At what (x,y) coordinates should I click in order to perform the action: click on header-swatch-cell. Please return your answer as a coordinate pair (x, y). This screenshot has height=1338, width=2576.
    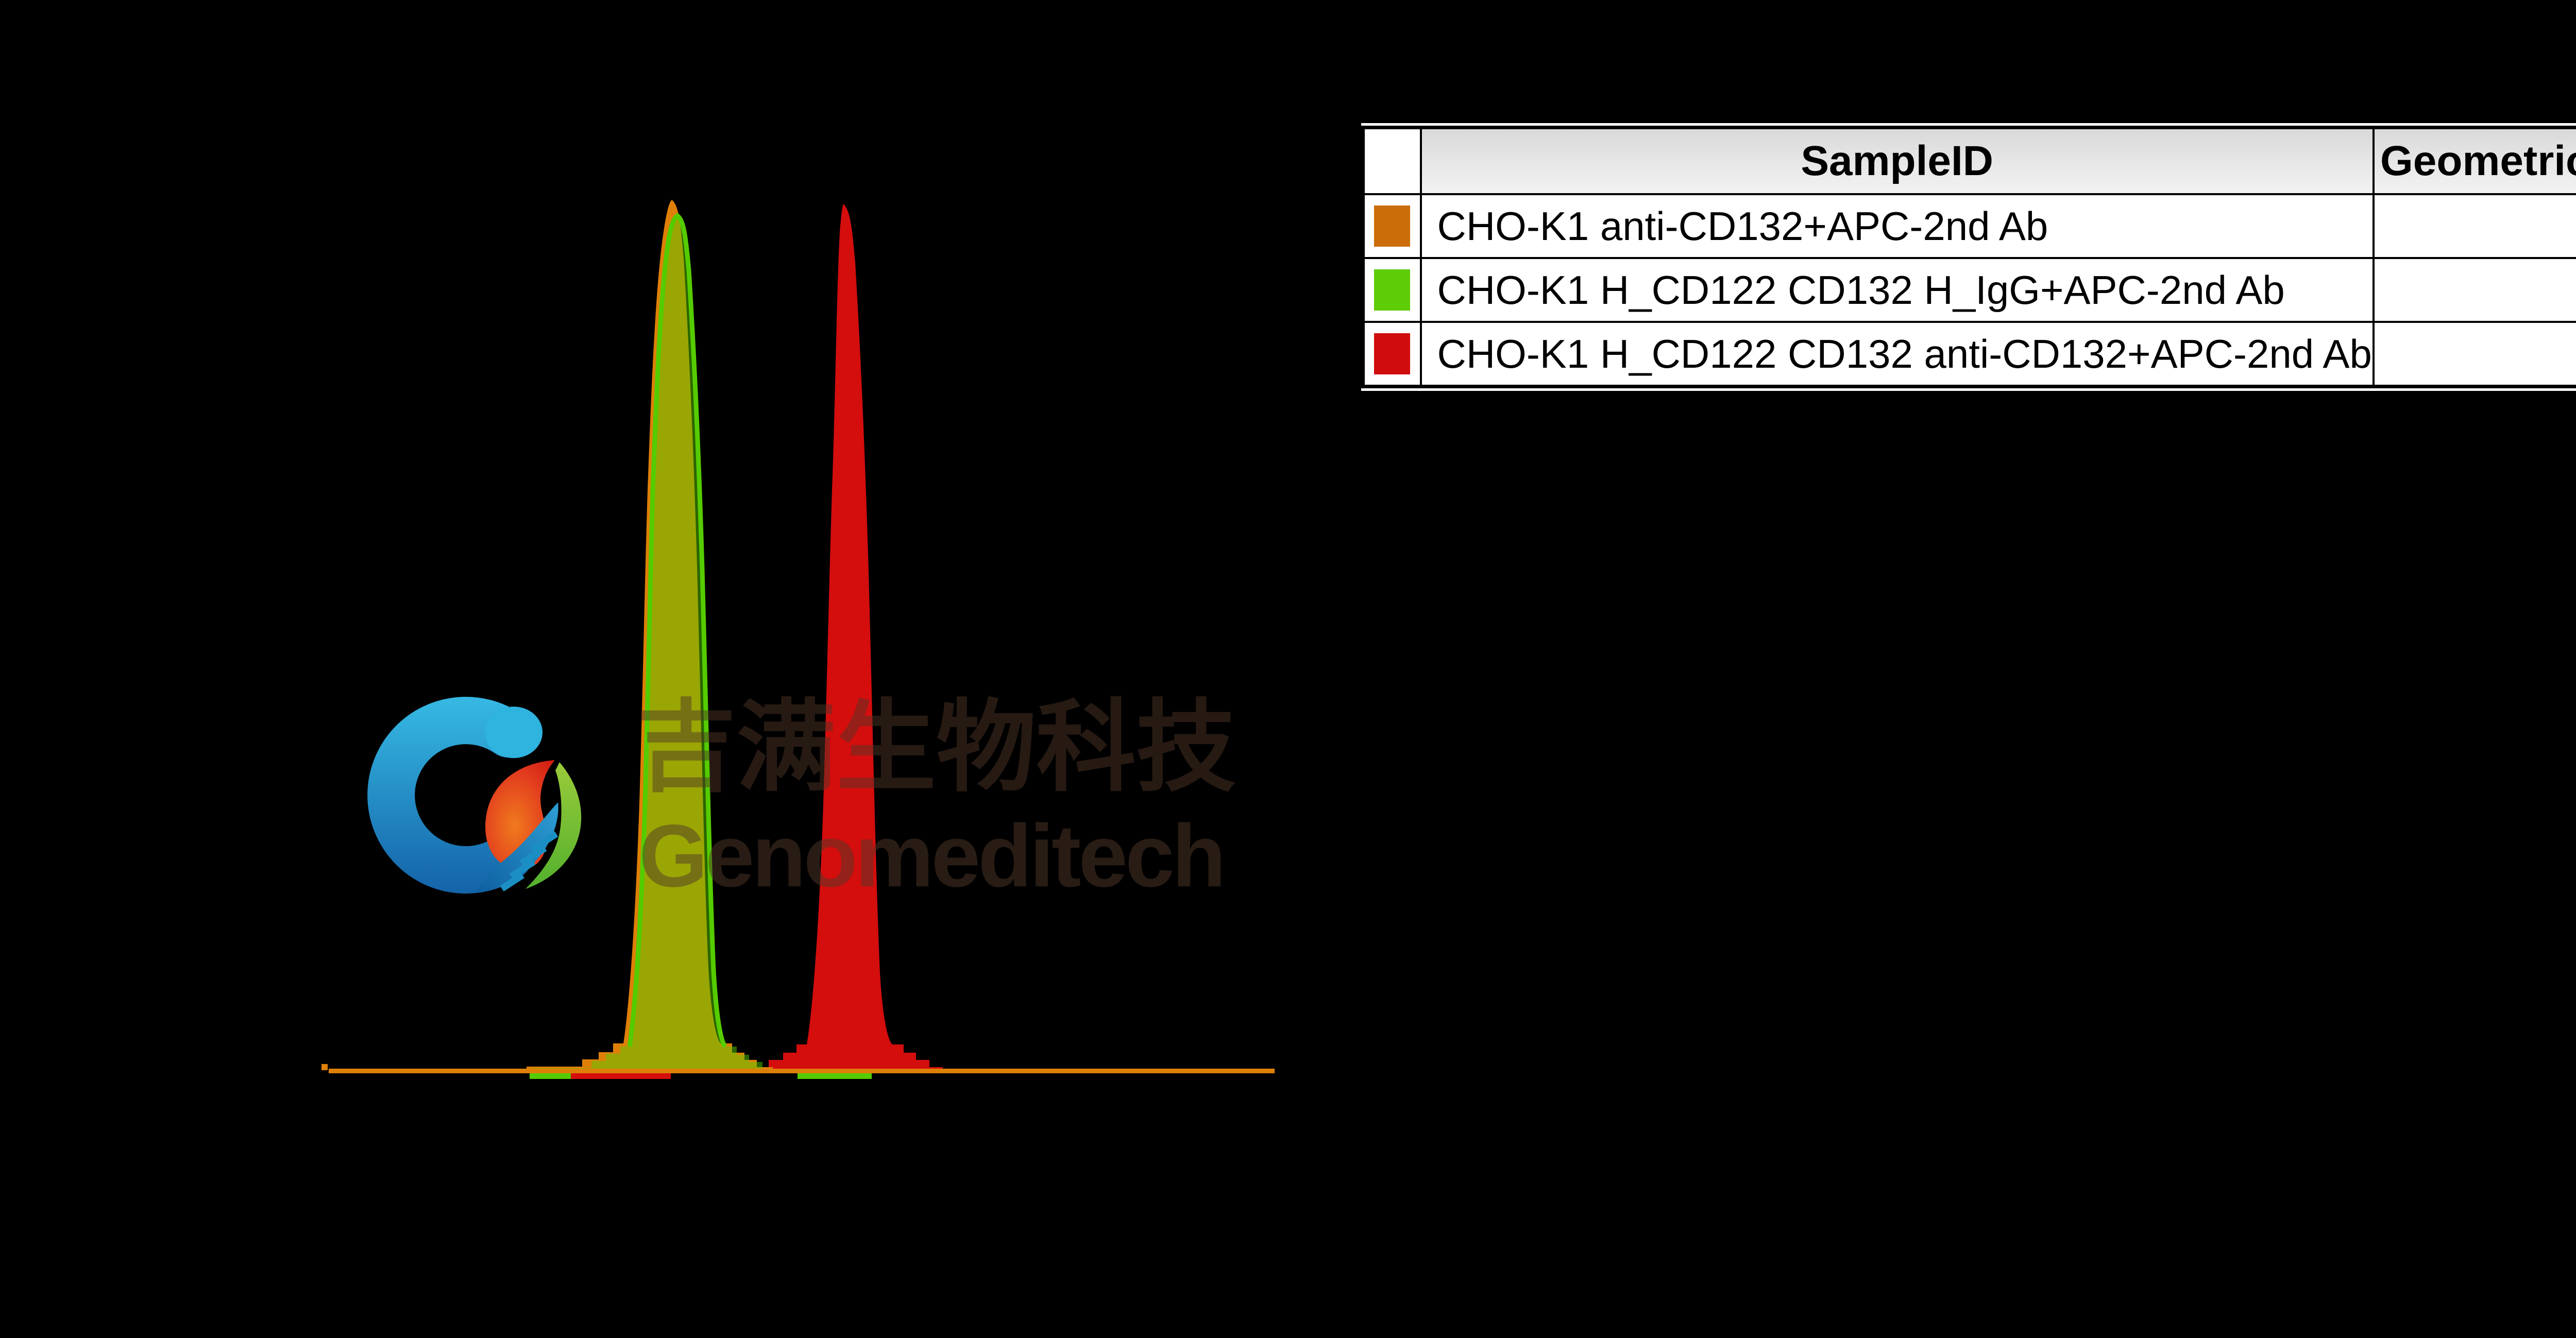
    Looking at the image, I should click on (1392, 160).